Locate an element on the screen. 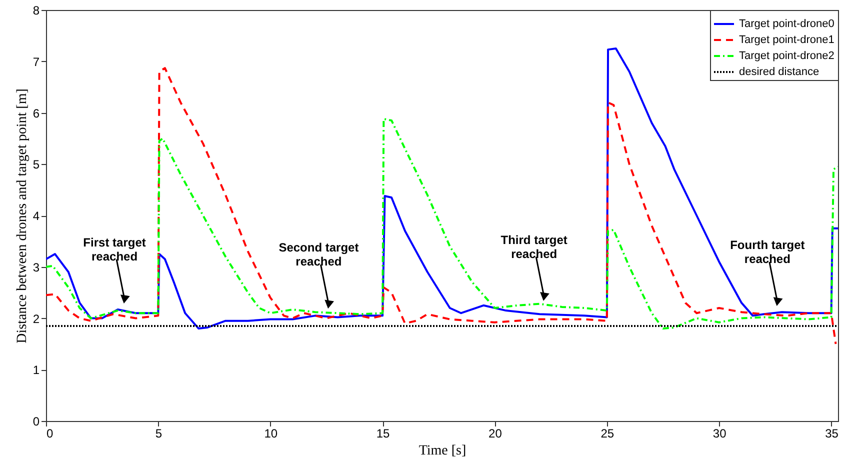 Image resolution: width=842 pixels, height=461 pixels. legend-label: Target point-drone1 is located at coordinates (786, 40).